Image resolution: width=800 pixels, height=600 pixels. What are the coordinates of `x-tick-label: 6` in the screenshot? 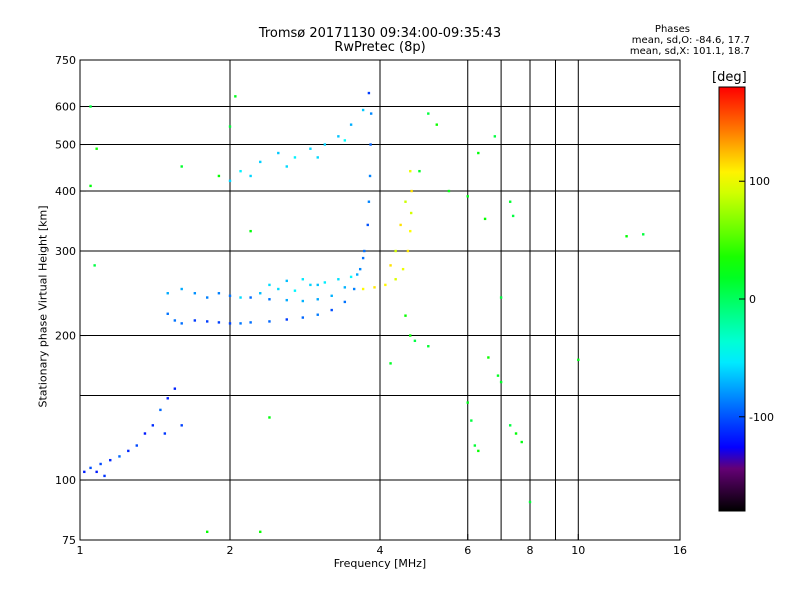 It's located at (467, 550).